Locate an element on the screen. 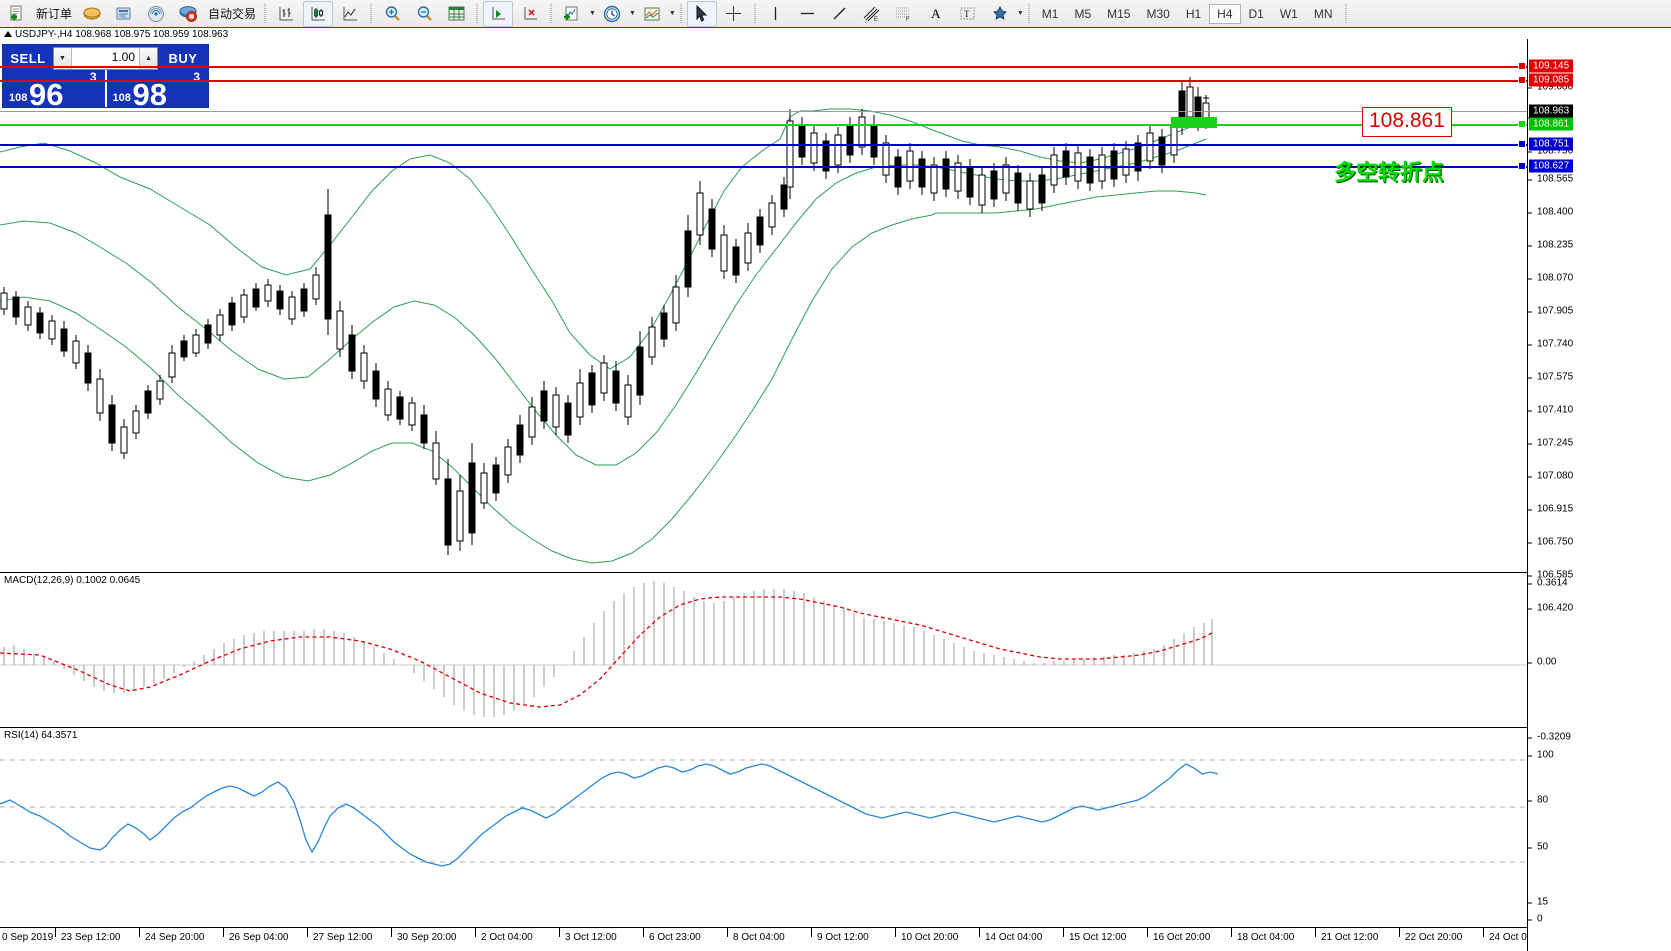 This screenshot has width=1671, height=951. price-tick: 108.070 is located at coordinates (1550, 278).